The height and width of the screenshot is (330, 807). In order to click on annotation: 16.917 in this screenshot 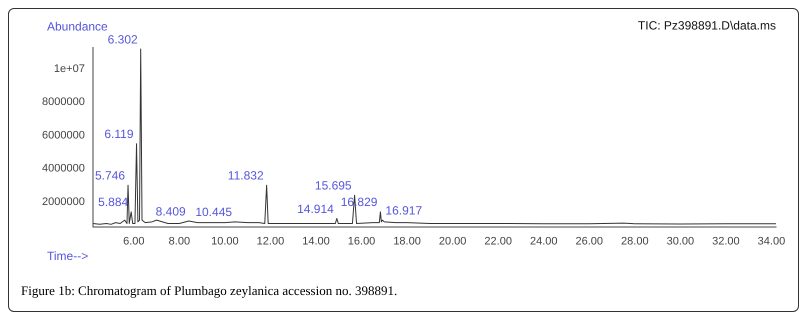, I will do `click(403, 210)`.